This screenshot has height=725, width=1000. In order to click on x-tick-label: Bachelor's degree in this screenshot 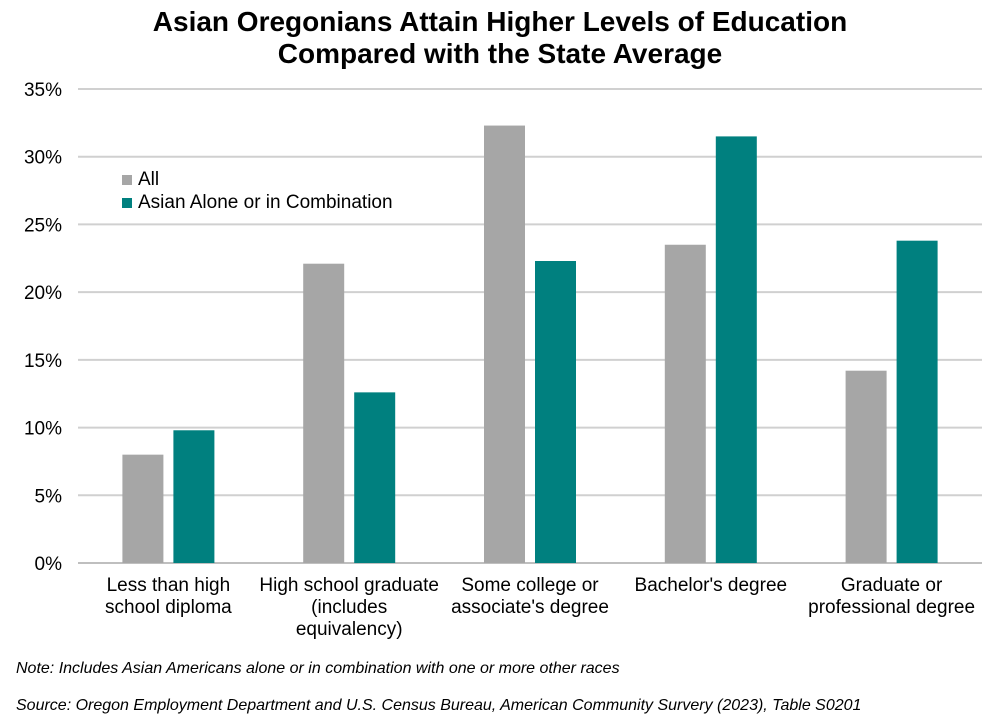, I will do `click(711, 585)`.